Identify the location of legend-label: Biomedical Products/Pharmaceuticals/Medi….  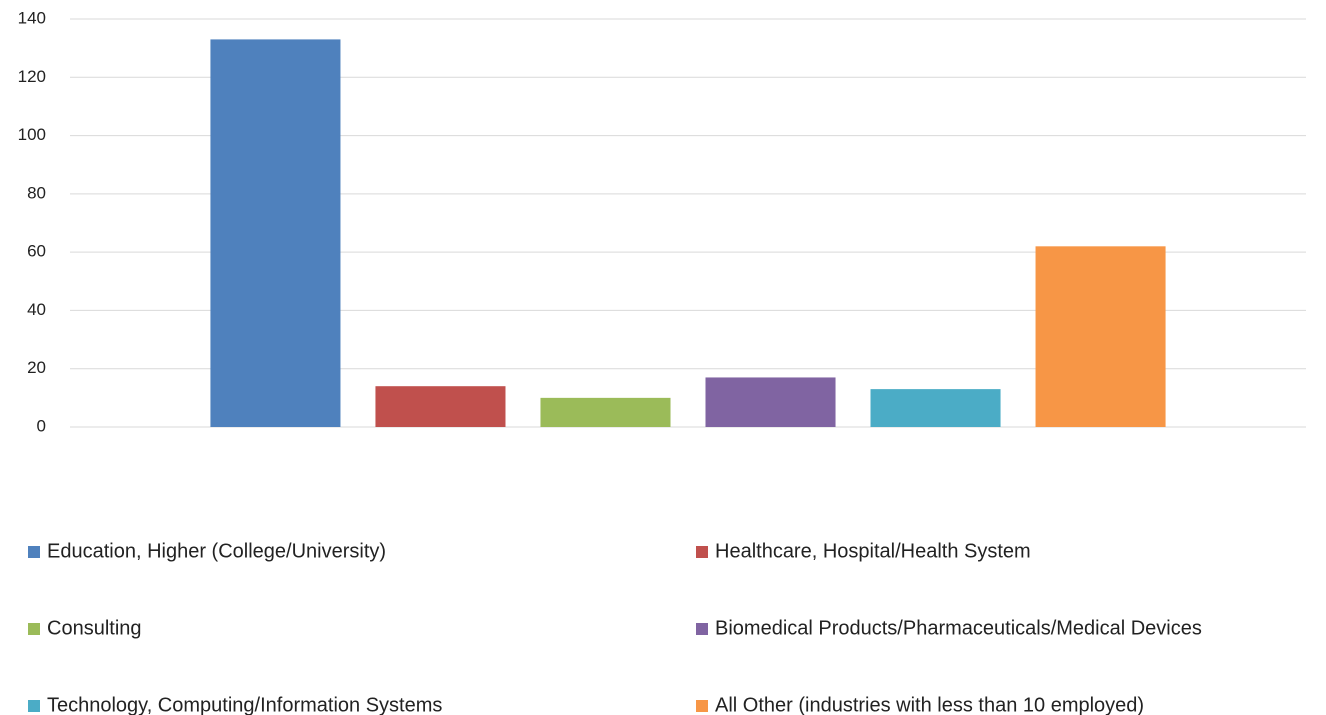
(958, 628).